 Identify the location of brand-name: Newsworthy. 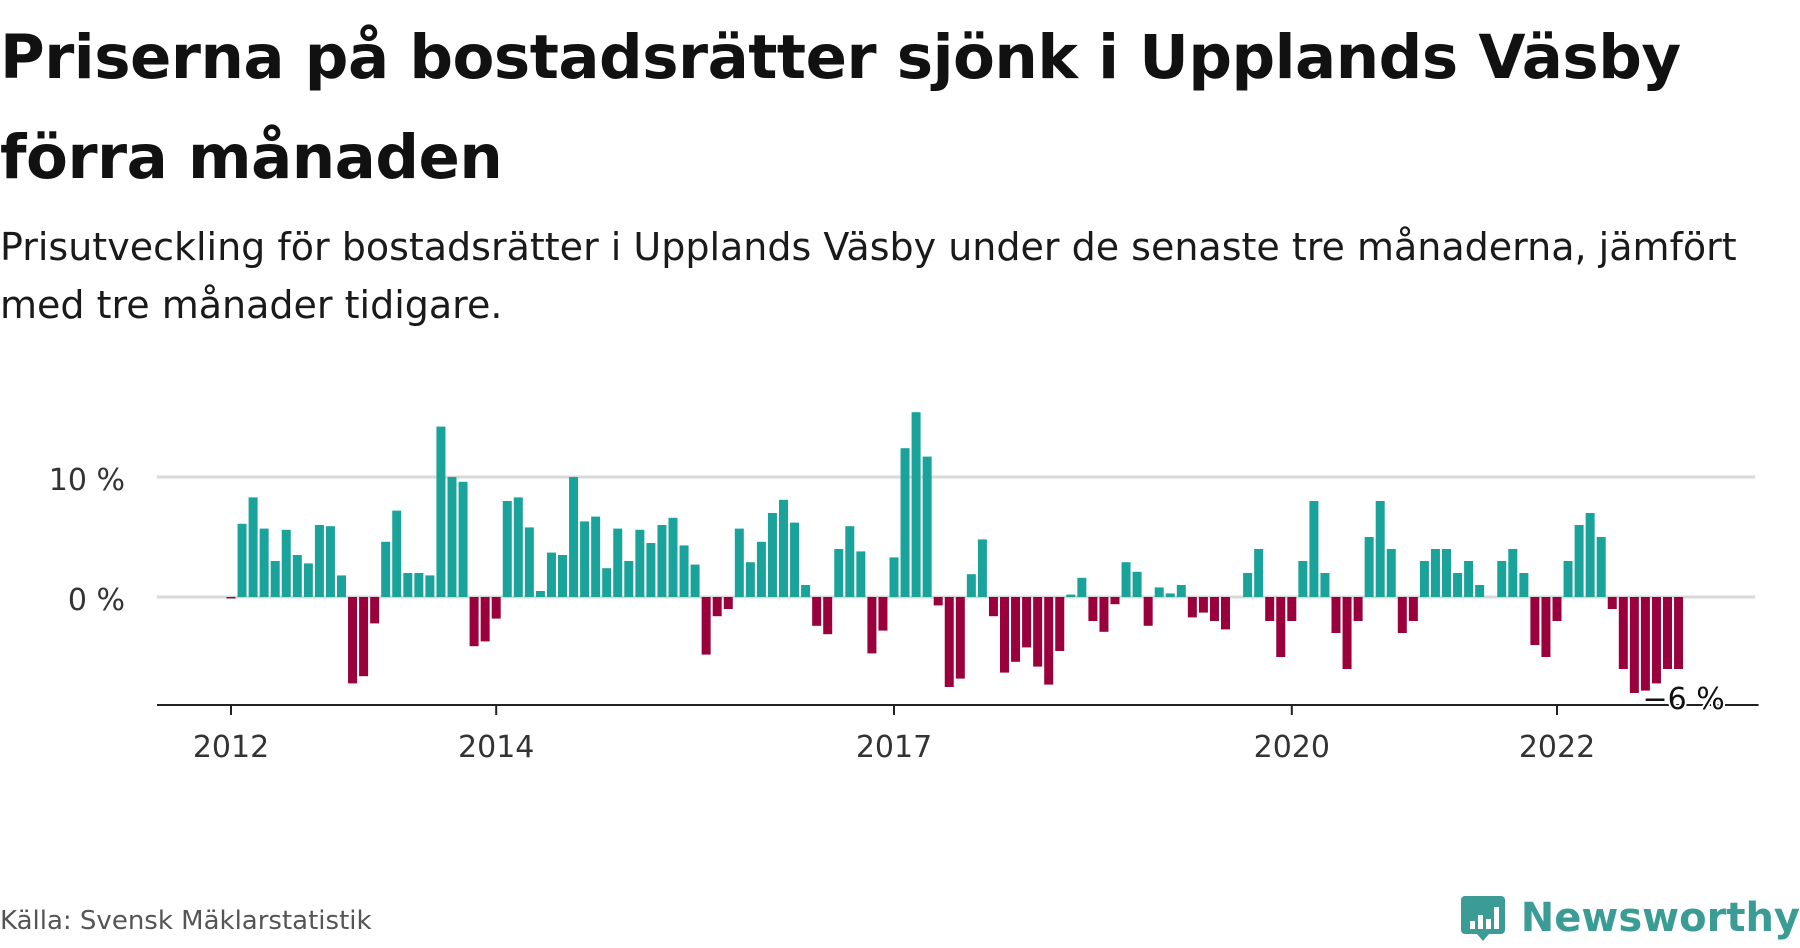
(1660, 918).